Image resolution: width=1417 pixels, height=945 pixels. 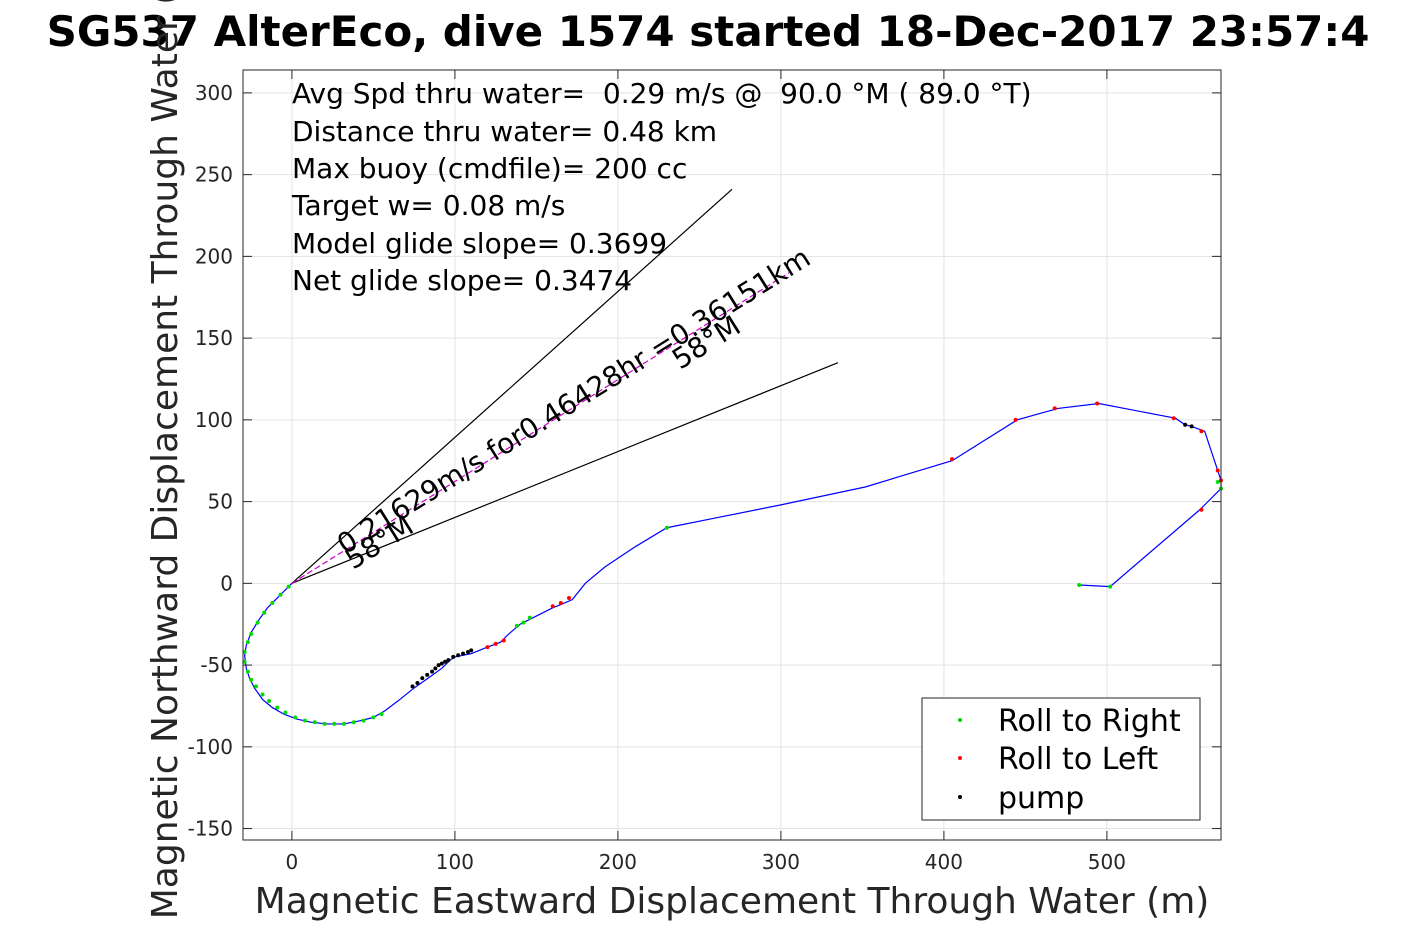 What do you see at coordinates (210, 747) in the screenshot?
I see `y-tick-label: -100` at bounding box center [210, 747].